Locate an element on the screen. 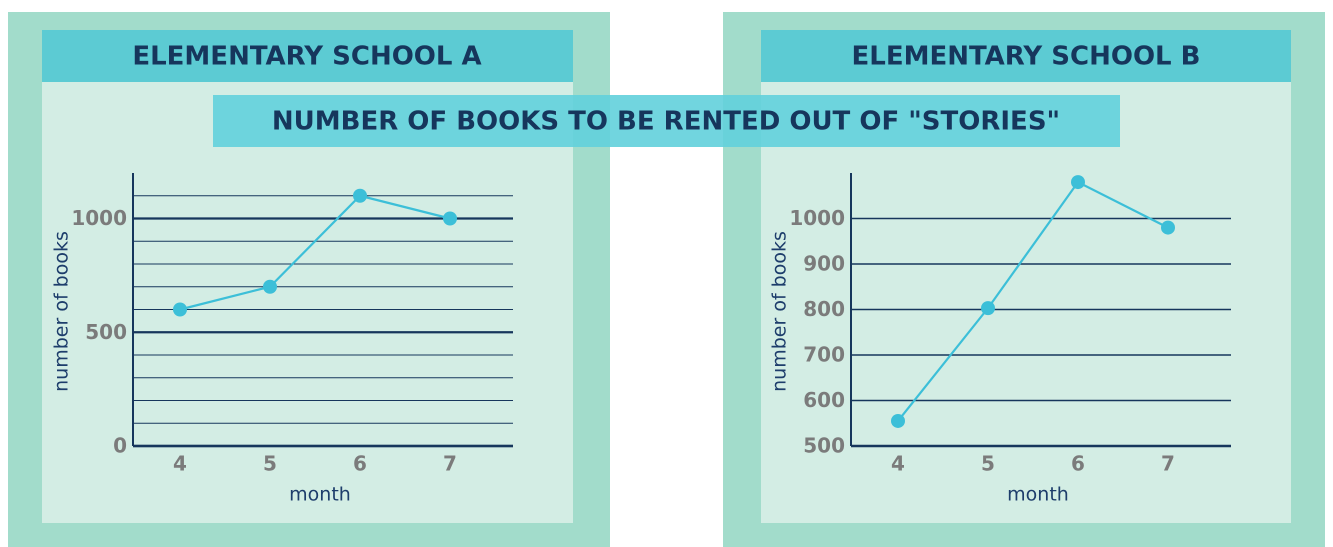  banner is located at coordinates (666, 121).